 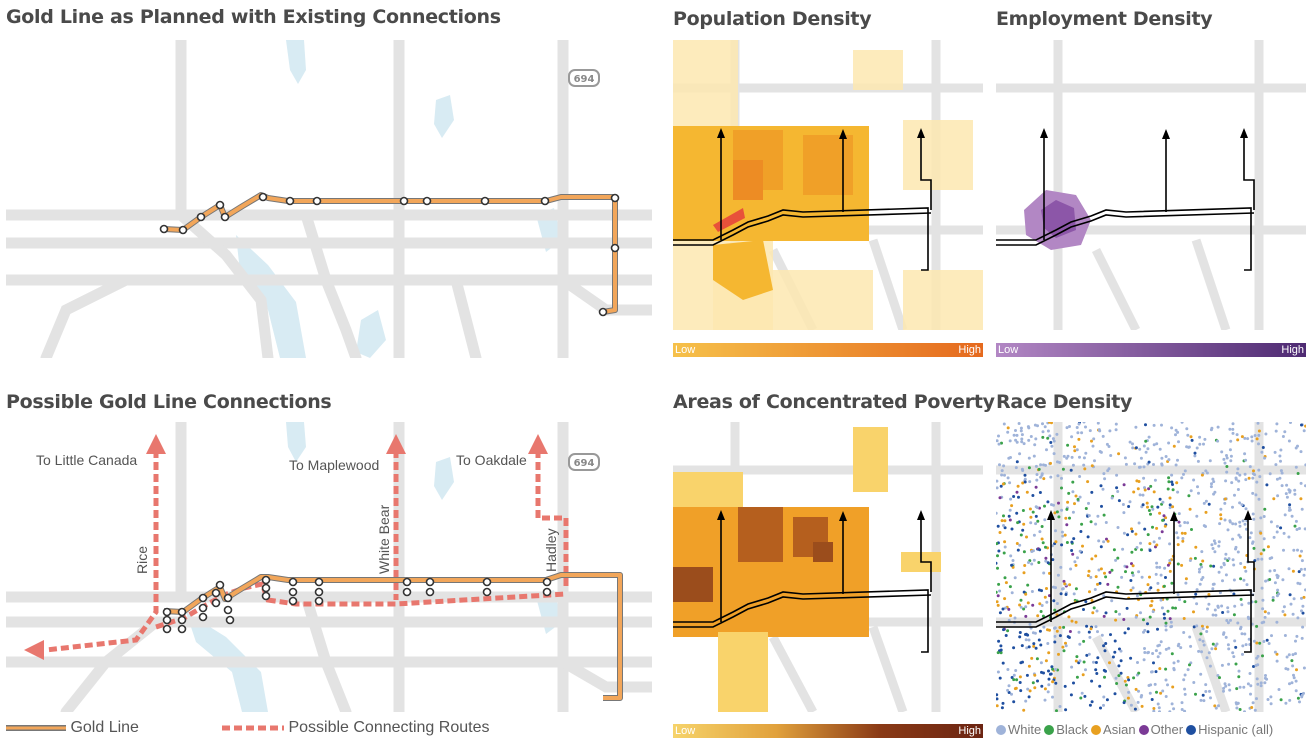 What do you see at coordinates (685, 731) in the screenshot?
I see `scale-low-label: Low` at bounding box center [685, 731].